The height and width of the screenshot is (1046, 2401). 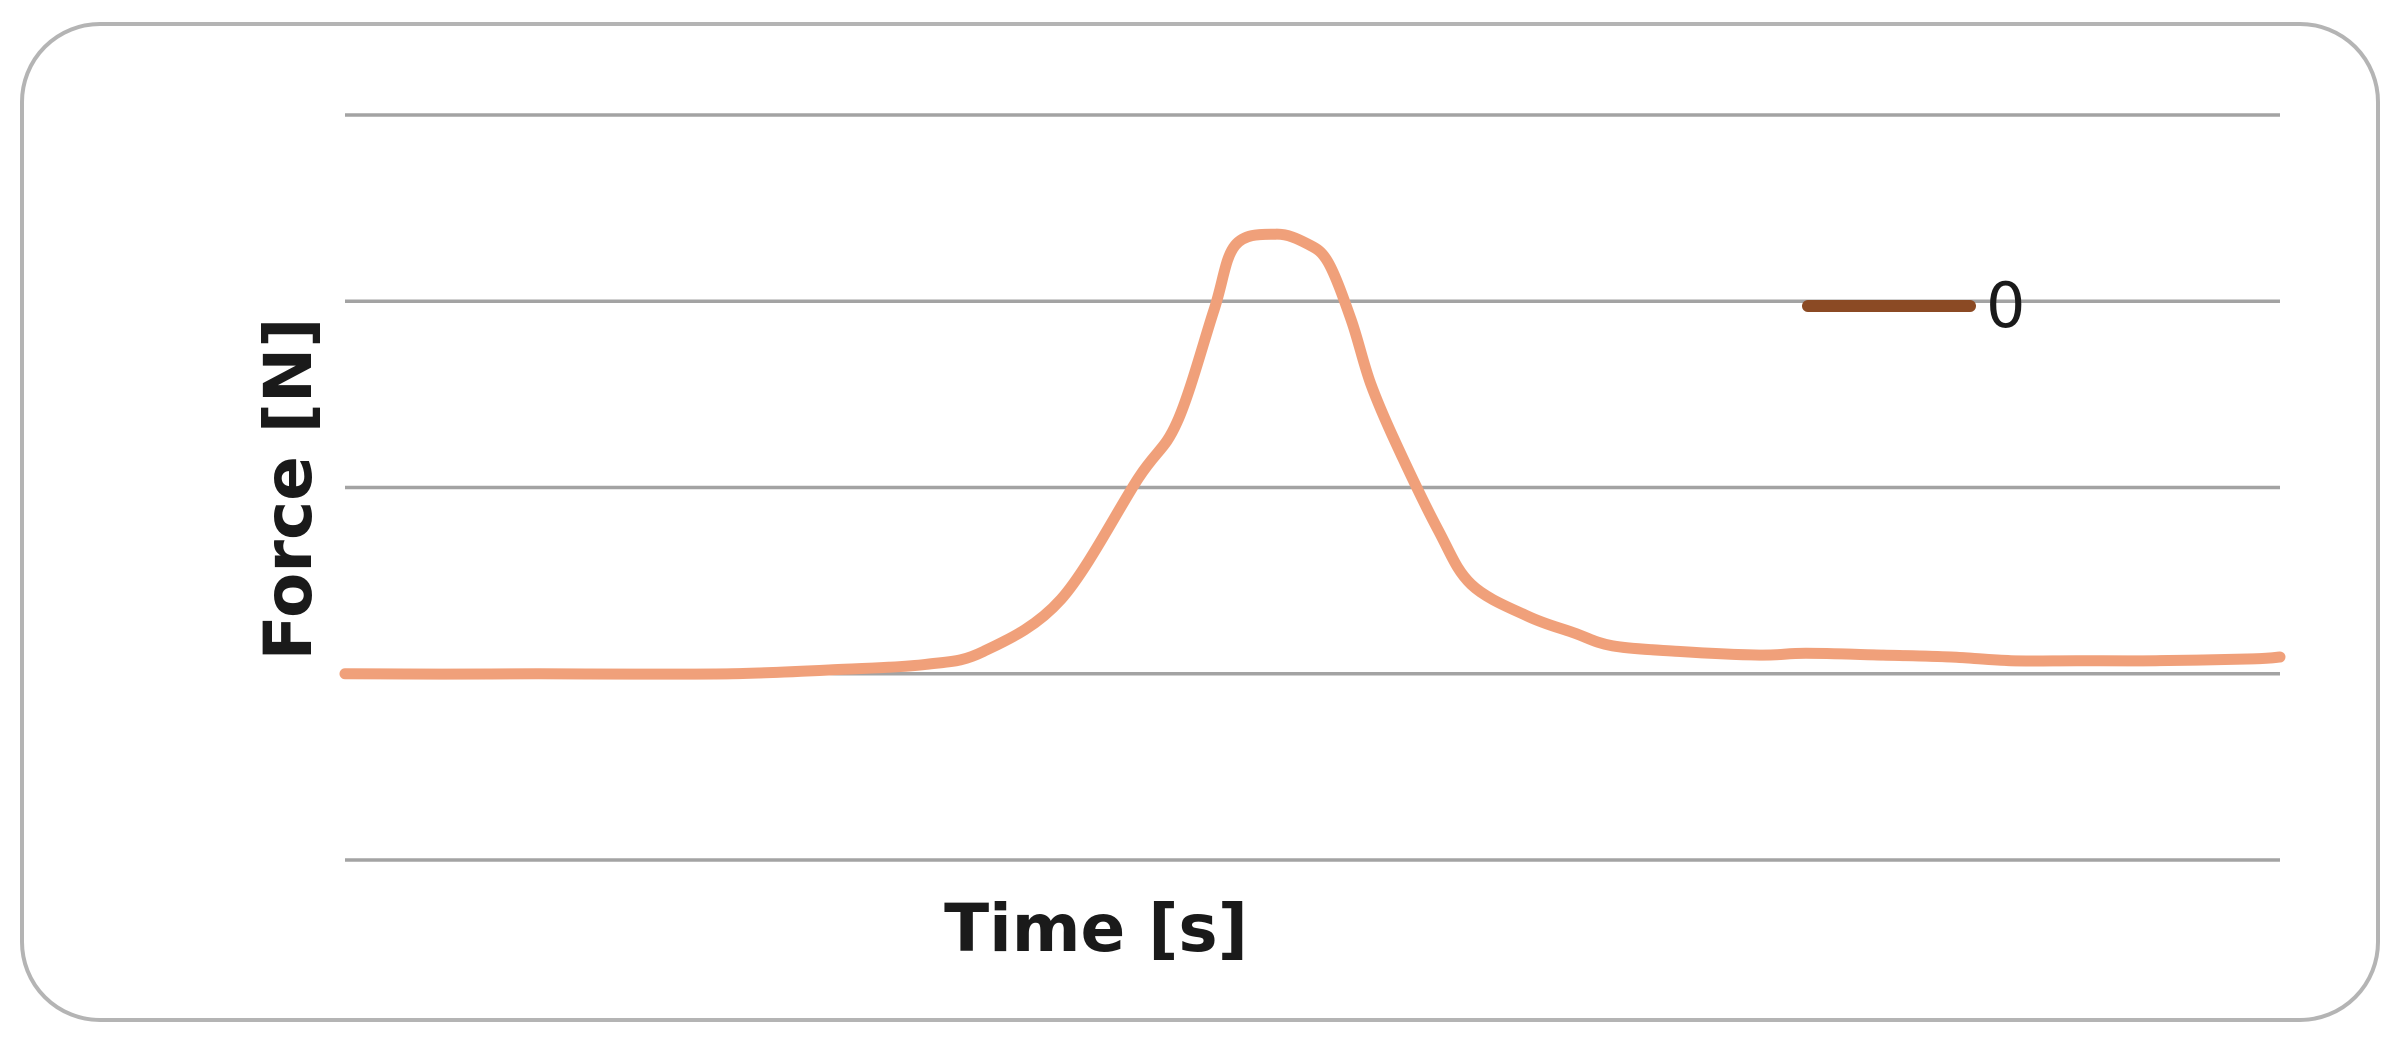 What do you see at coordinates (1913, 305) in the screenshot?
I see `legend: 0` at bounding box center [1913, 305].